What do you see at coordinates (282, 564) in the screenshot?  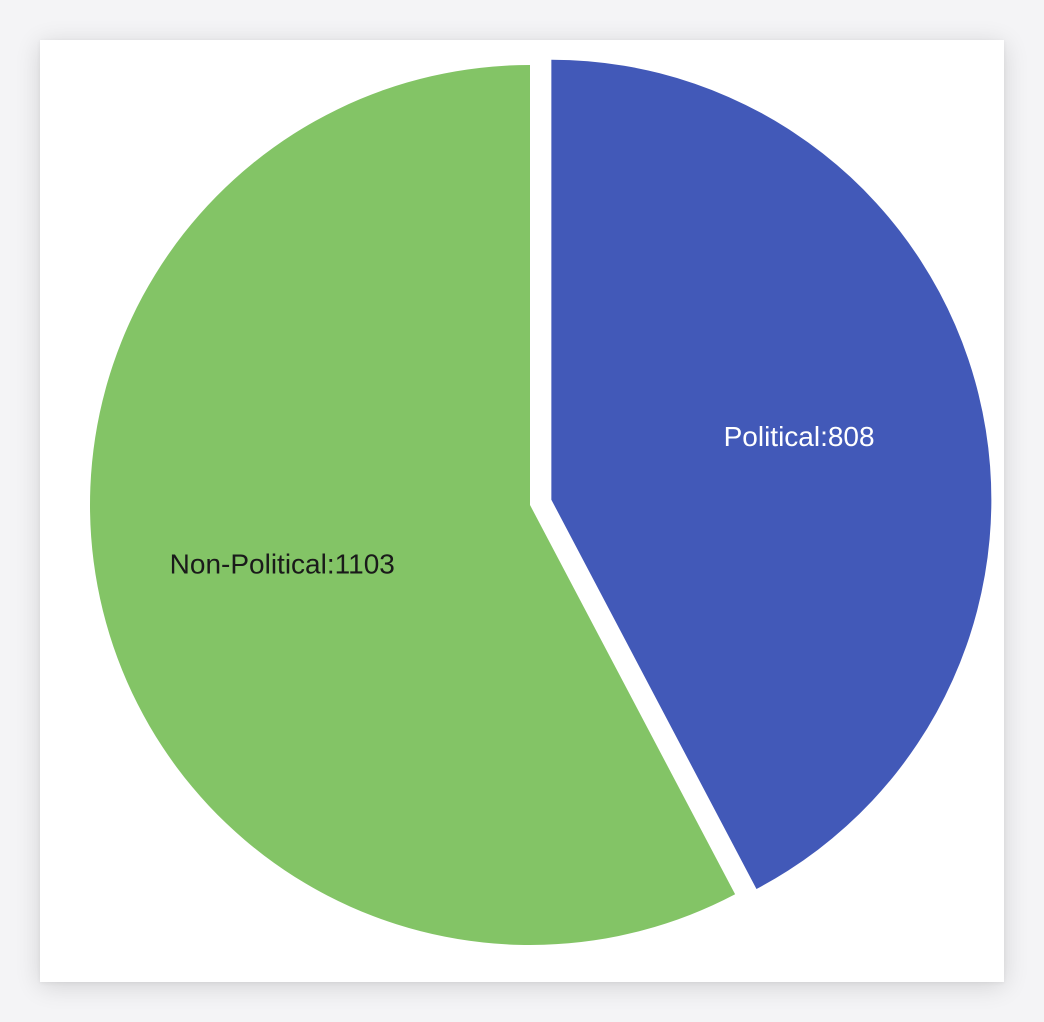 I see `slice-label-non-political: Non-Political:1103` at bounding box center [282, 564].